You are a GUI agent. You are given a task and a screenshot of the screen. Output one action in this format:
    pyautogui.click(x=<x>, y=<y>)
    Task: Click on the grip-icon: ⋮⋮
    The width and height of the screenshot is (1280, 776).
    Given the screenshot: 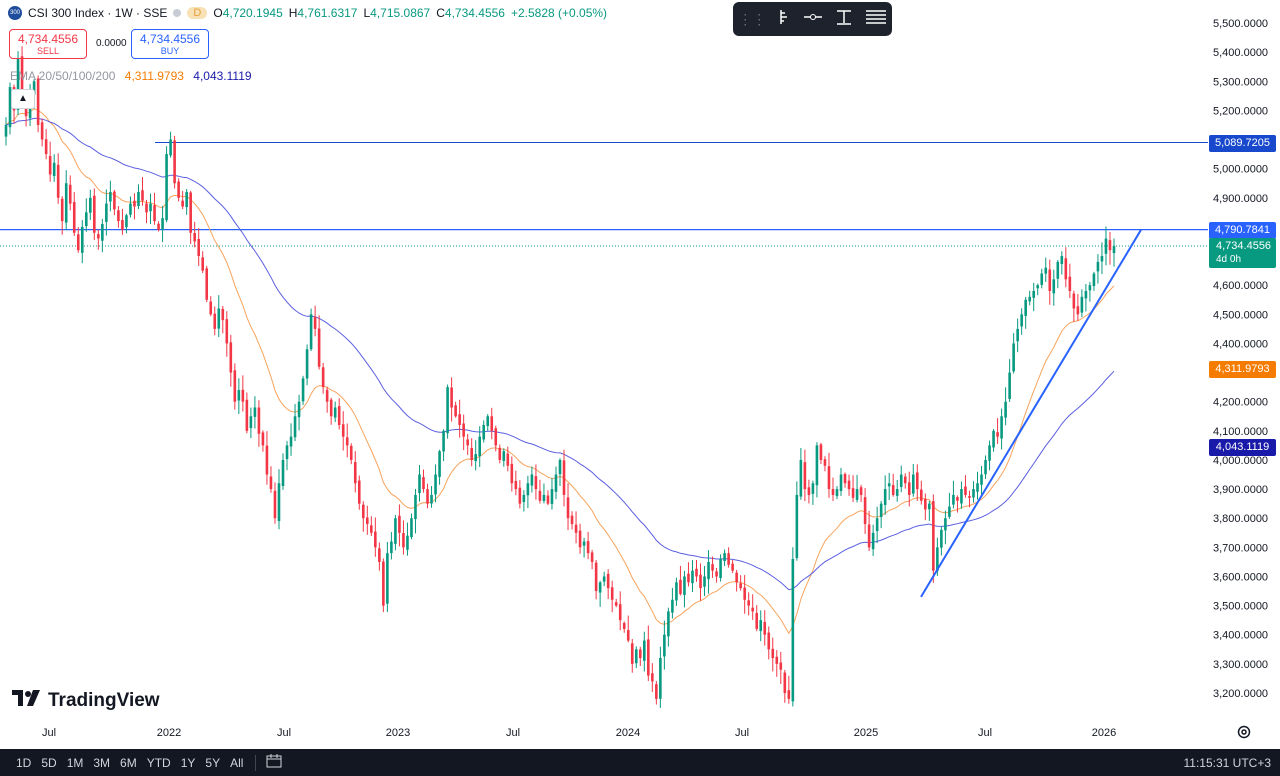 What is the action you would take?
    pyautogui.click(x=752, y=18)
    